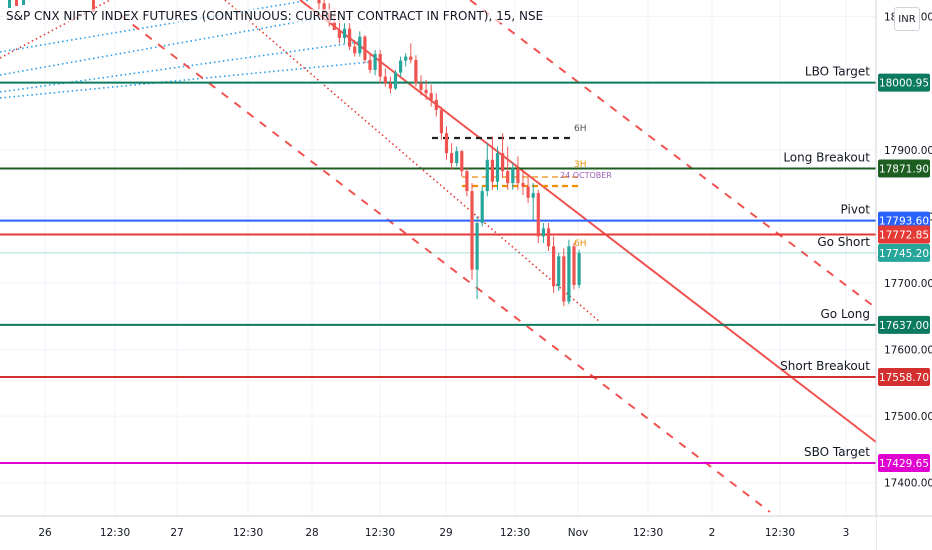 This screenshot has width=932, height=550. Describe the element at coordinates (908, 351) in the screenshot. I see `y-tick-label: 17600.00` at that location.